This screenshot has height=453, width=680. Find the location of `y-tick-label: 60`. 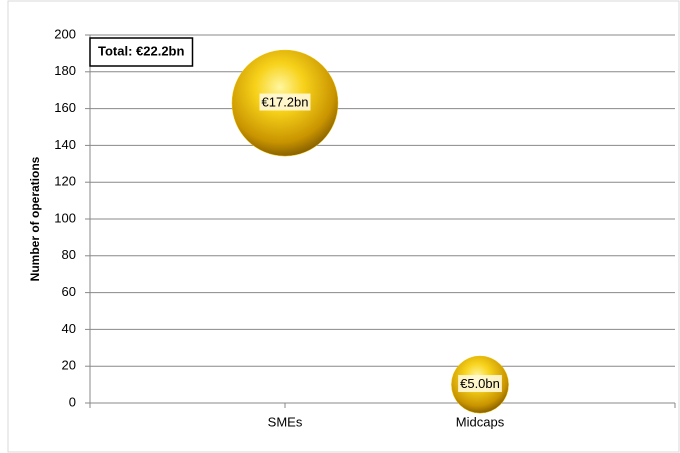

y-tick-label: 60 is located at coordinates (69, 291).